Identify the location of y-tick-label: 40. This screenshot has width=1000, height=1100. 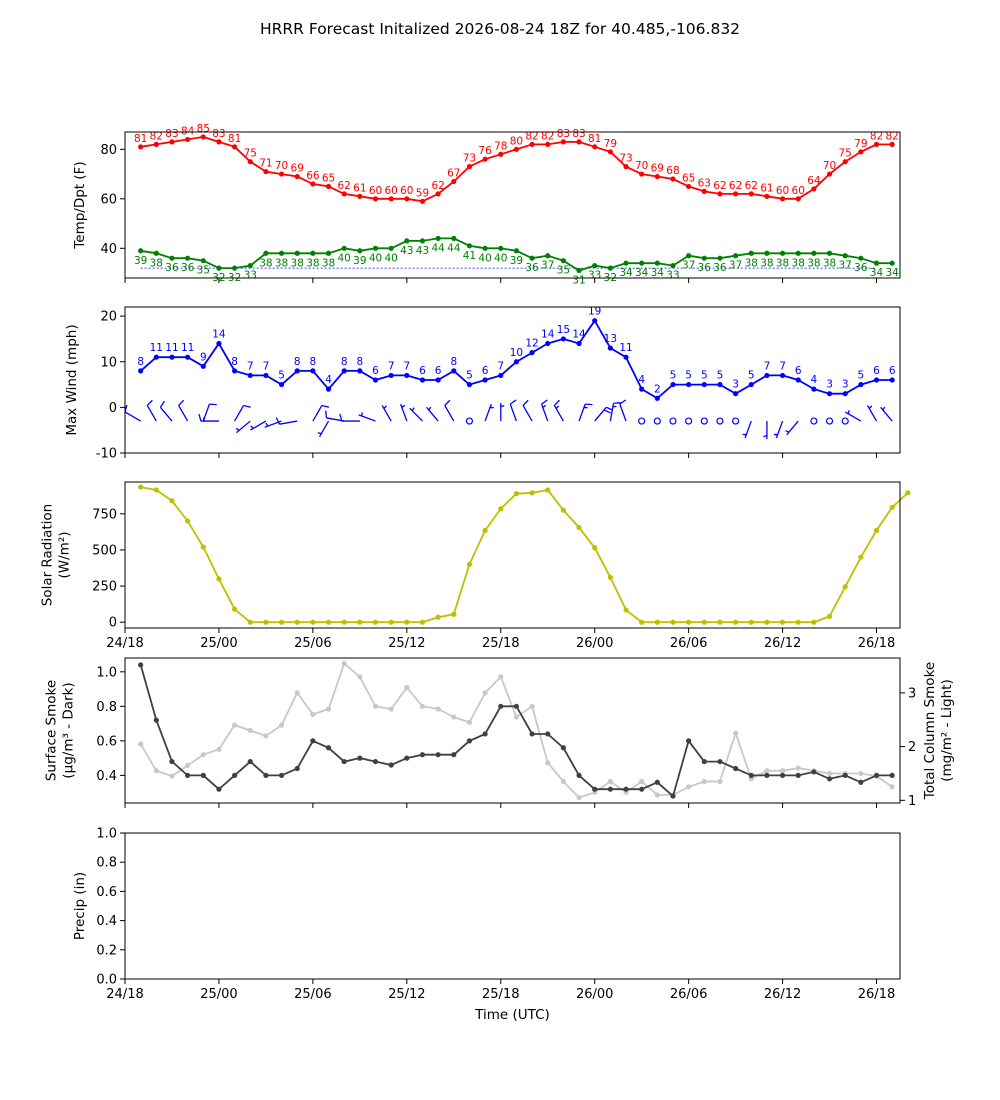
(108, 249).